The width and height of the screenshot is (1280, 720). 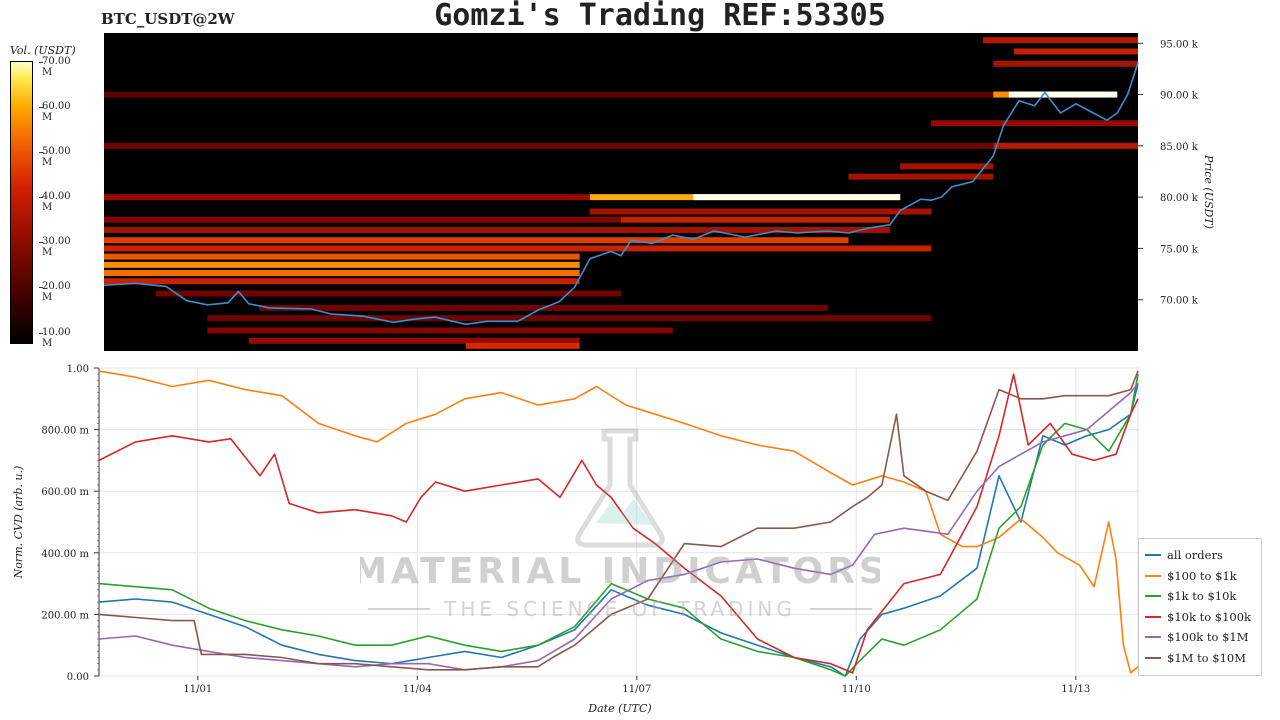 I want to click on legend-label: $1M to $10M, so click(x=1206, y=657).